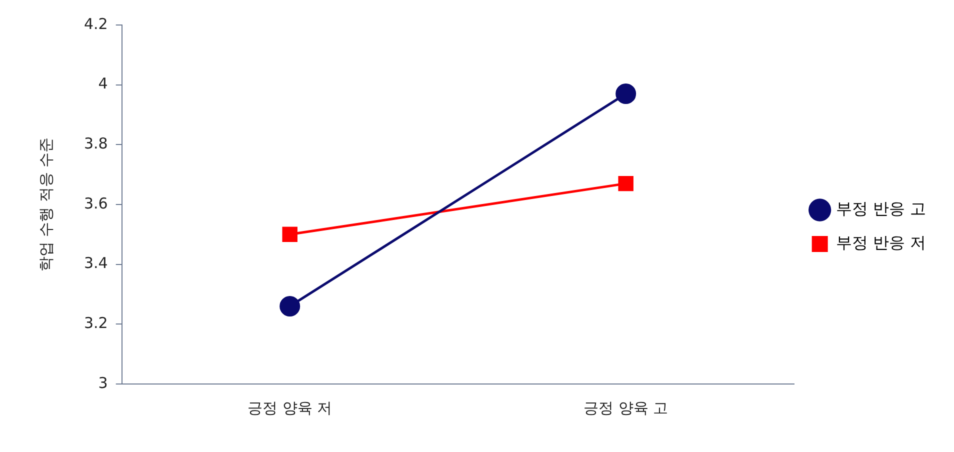 The height and width of the screenshot is (452, 954). What do you see at coordinates (96, 323) in the screenshot?
I see `y-tick-label: 3.2` at bounding box center [96, 323].